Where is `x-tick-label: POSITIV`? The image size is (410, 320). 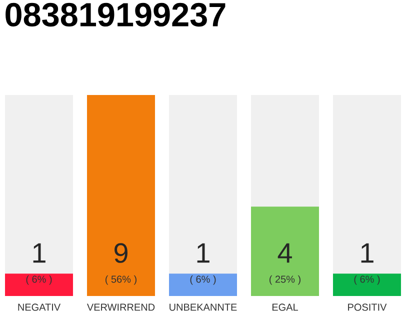 x-tick-label: POSITIV is located at coordinates (367, 307).